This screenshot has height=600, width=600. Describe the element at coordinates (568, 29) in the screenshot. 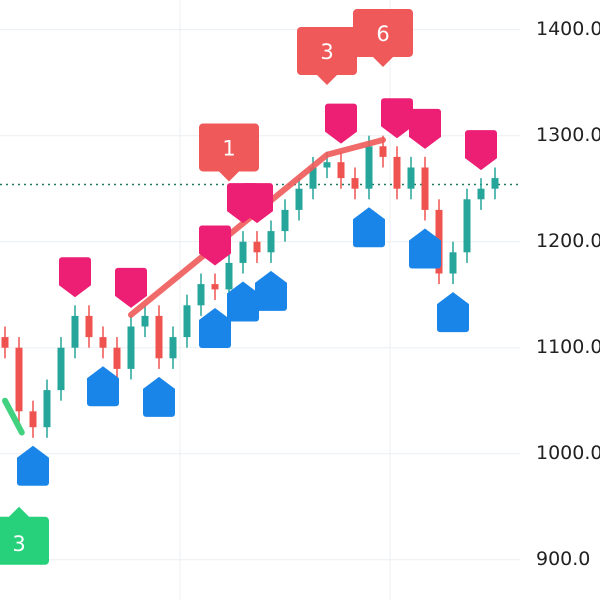

I see `y-tick-label: 1400.0` at that location.